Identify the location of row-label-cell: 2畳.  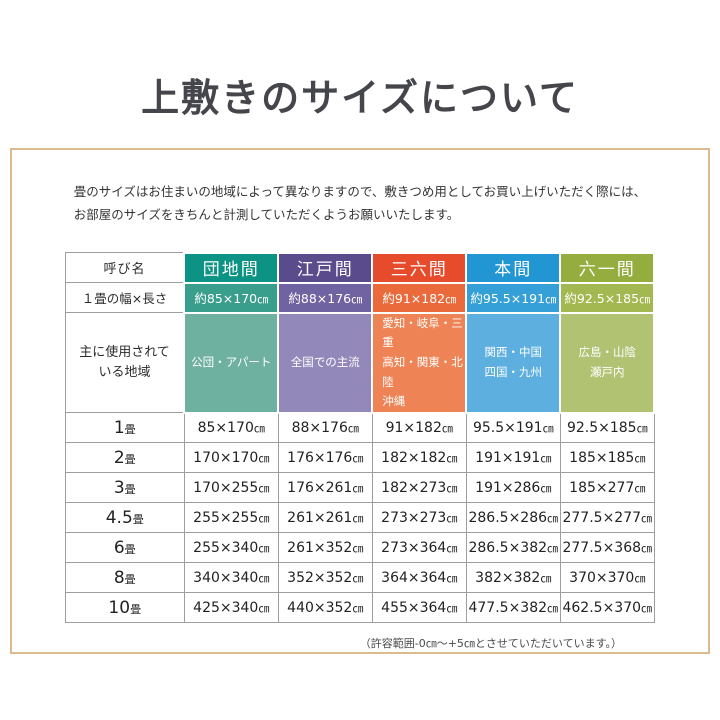
(124, 458).